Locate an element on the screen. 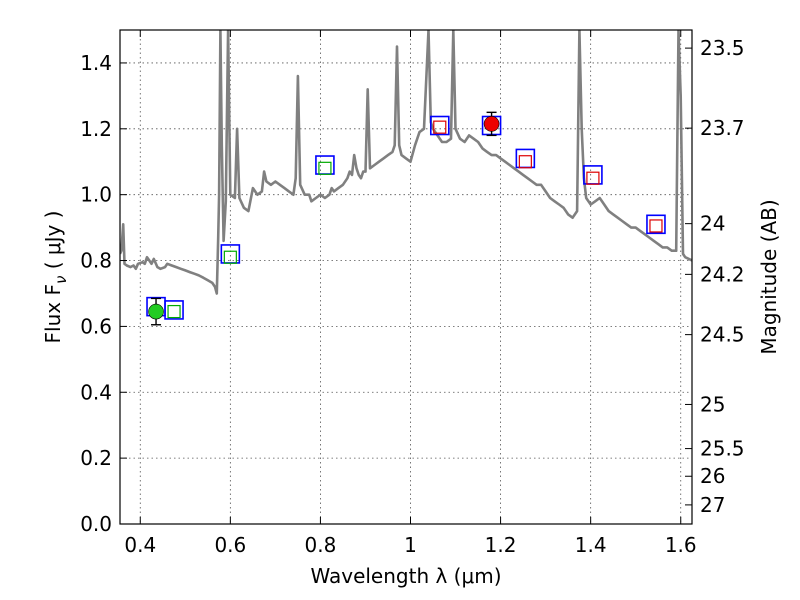 This screenshot has width=800, height=600. magnitude-tick-label: 24.2 is located at coordinates (722, 274).